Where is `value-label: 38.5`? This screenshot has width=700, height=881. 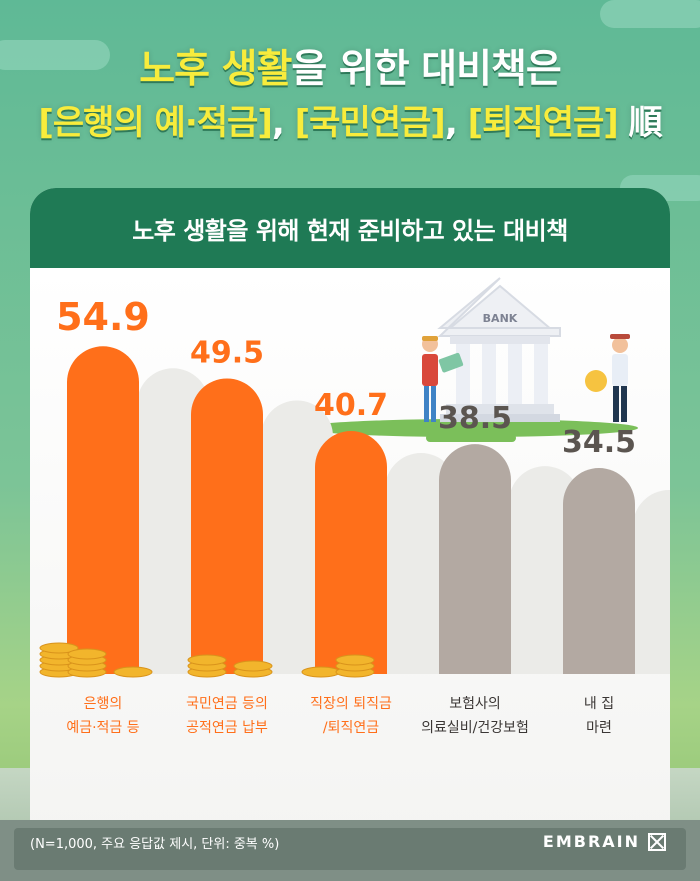
value-label: 38.5 is located at coordinates (475, 418).